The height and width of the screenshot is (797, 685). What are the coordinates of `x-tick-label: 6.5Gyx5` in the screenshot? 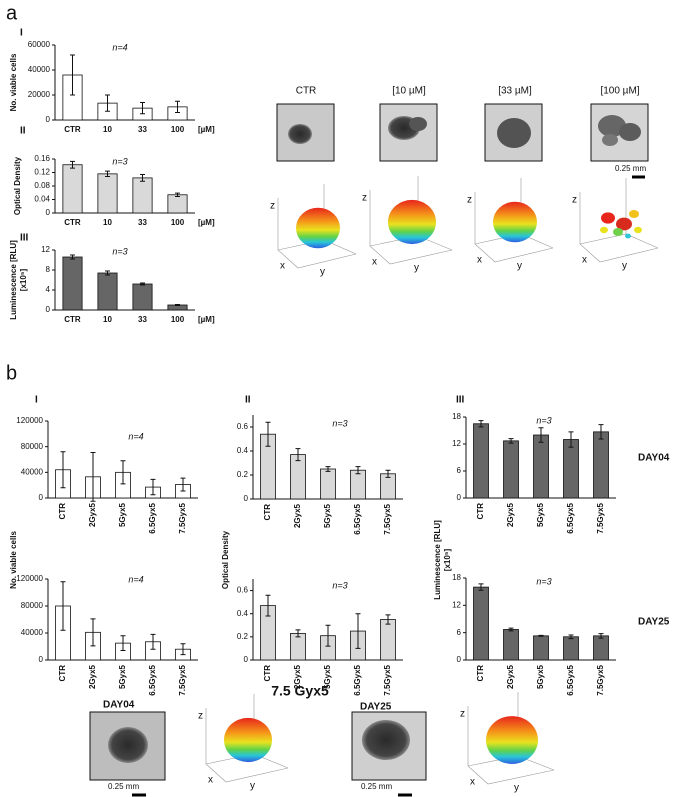 It's located at (570, 679).